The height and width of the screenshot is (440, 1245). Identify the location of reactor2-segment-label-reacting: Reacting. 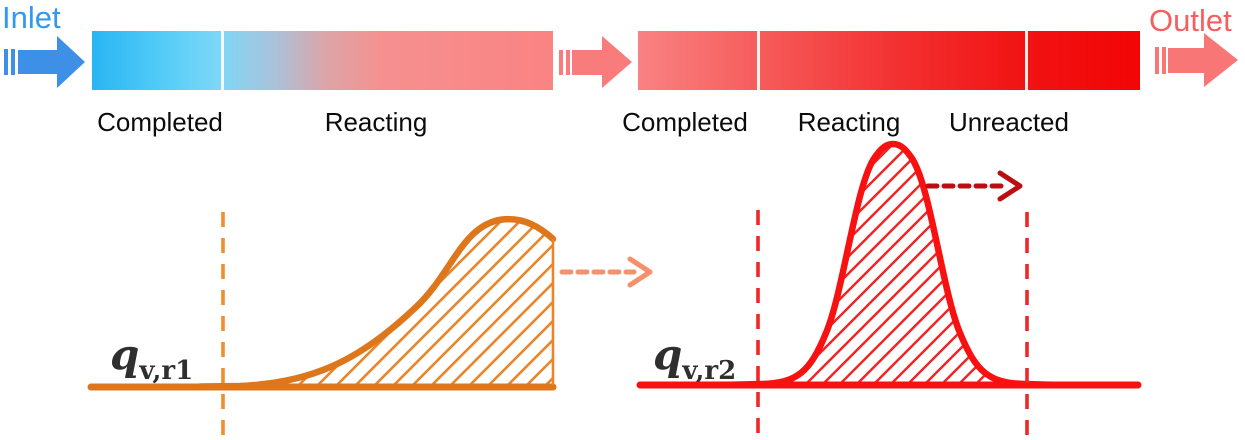
(849, 122).